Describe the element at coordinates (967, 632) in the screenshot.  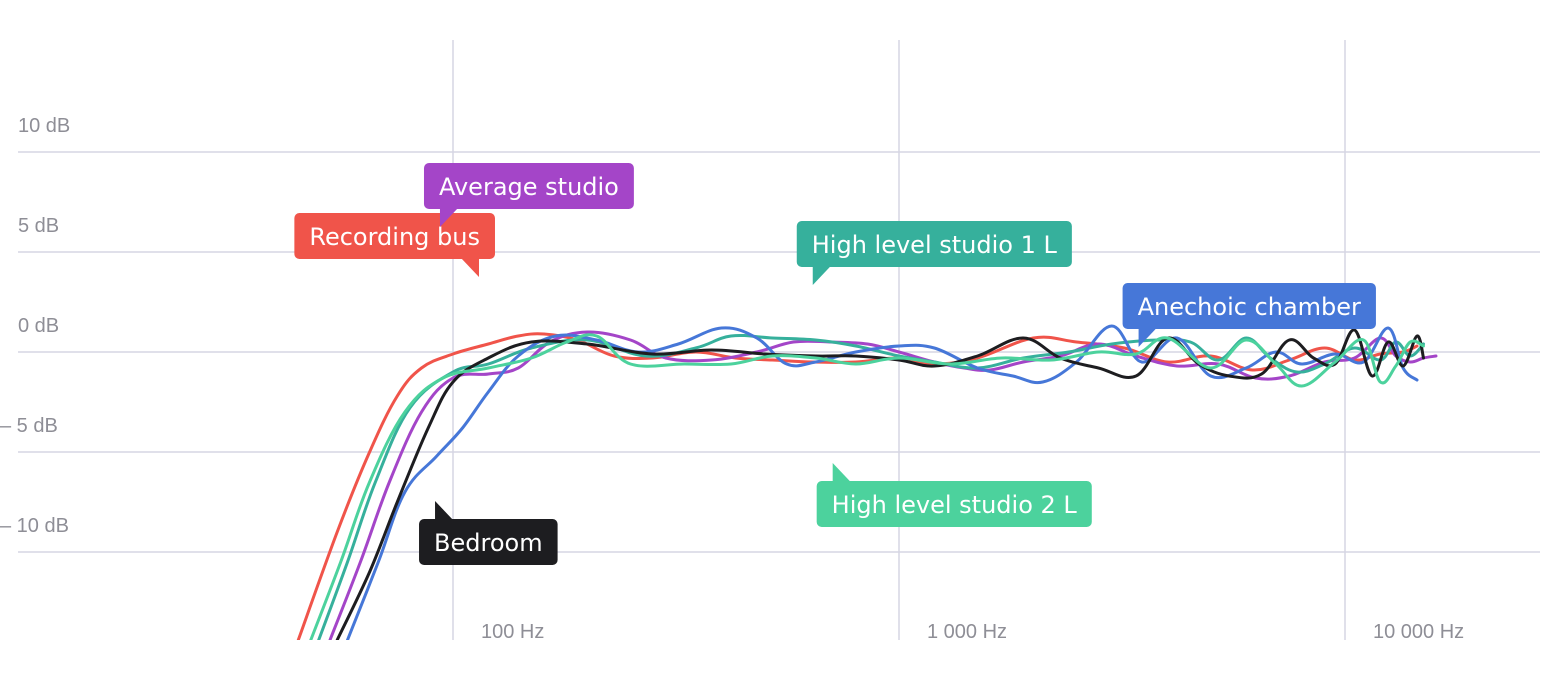
I see `x-tick-label: 1 000 Hz` at that location.